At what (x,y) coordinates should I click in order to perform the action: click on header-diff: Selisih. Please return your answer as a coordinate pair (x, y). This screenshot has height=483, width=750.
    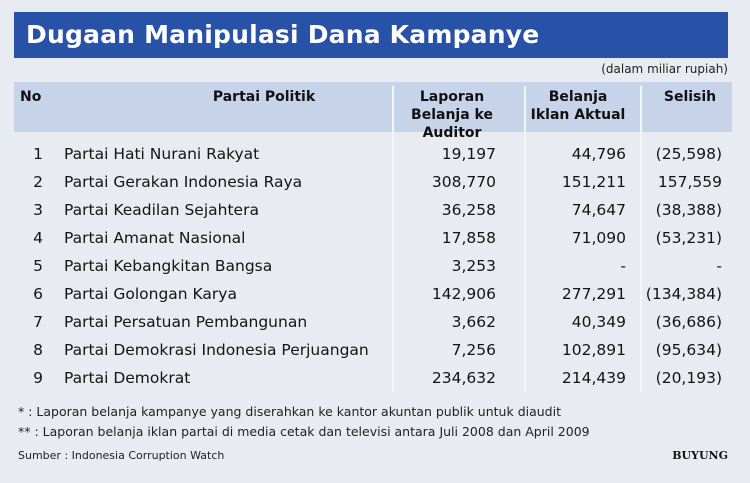
    Looking at the image, I should click on (690, 97).